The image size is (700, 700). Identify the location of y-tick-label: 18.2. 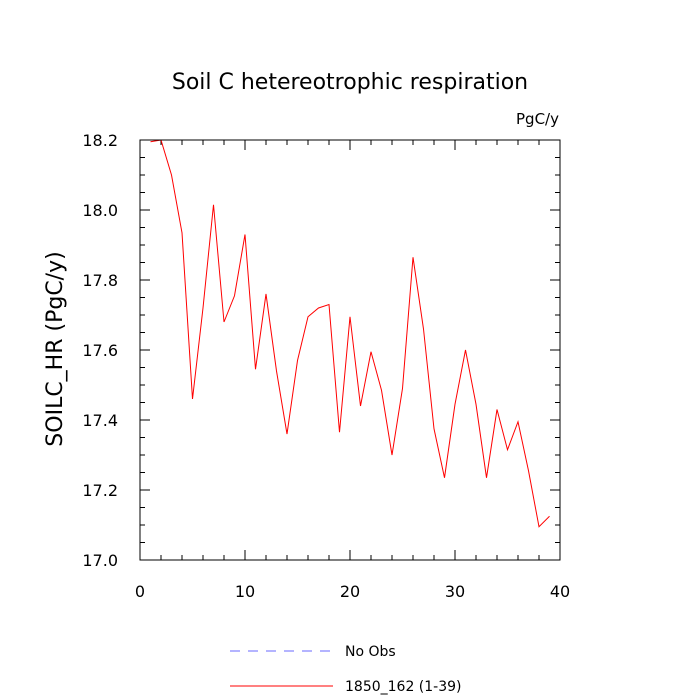
(100, 140).